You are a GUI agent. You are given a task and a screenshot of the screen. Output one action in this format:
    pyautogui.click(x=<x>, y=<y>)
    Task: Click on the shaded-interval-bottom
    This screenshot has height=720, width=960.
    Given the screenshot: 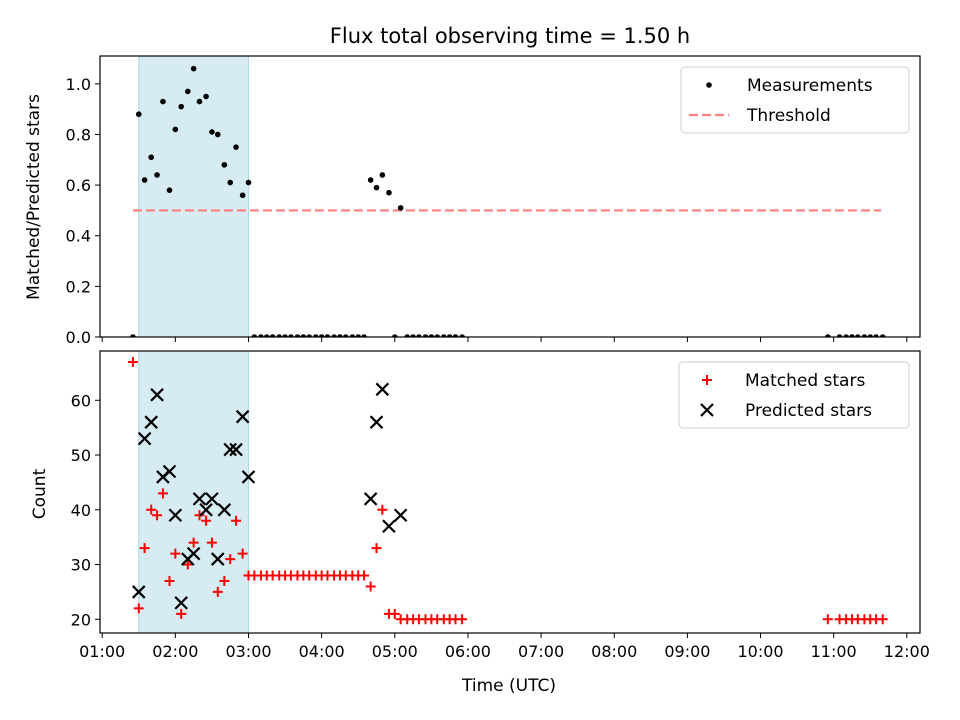 What is the action you would take?
    pyautogui.click(x=193, y=492)
    